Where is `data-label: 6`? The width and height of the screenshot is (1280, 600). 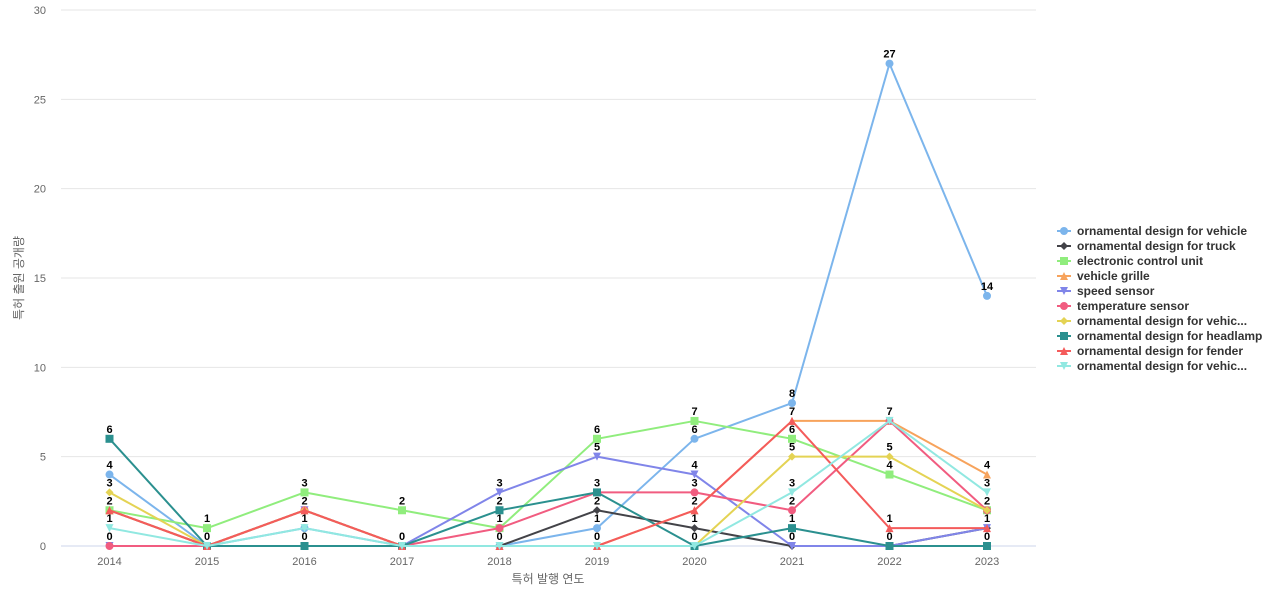
data-label: 6 is located at coordinates (597, 430).